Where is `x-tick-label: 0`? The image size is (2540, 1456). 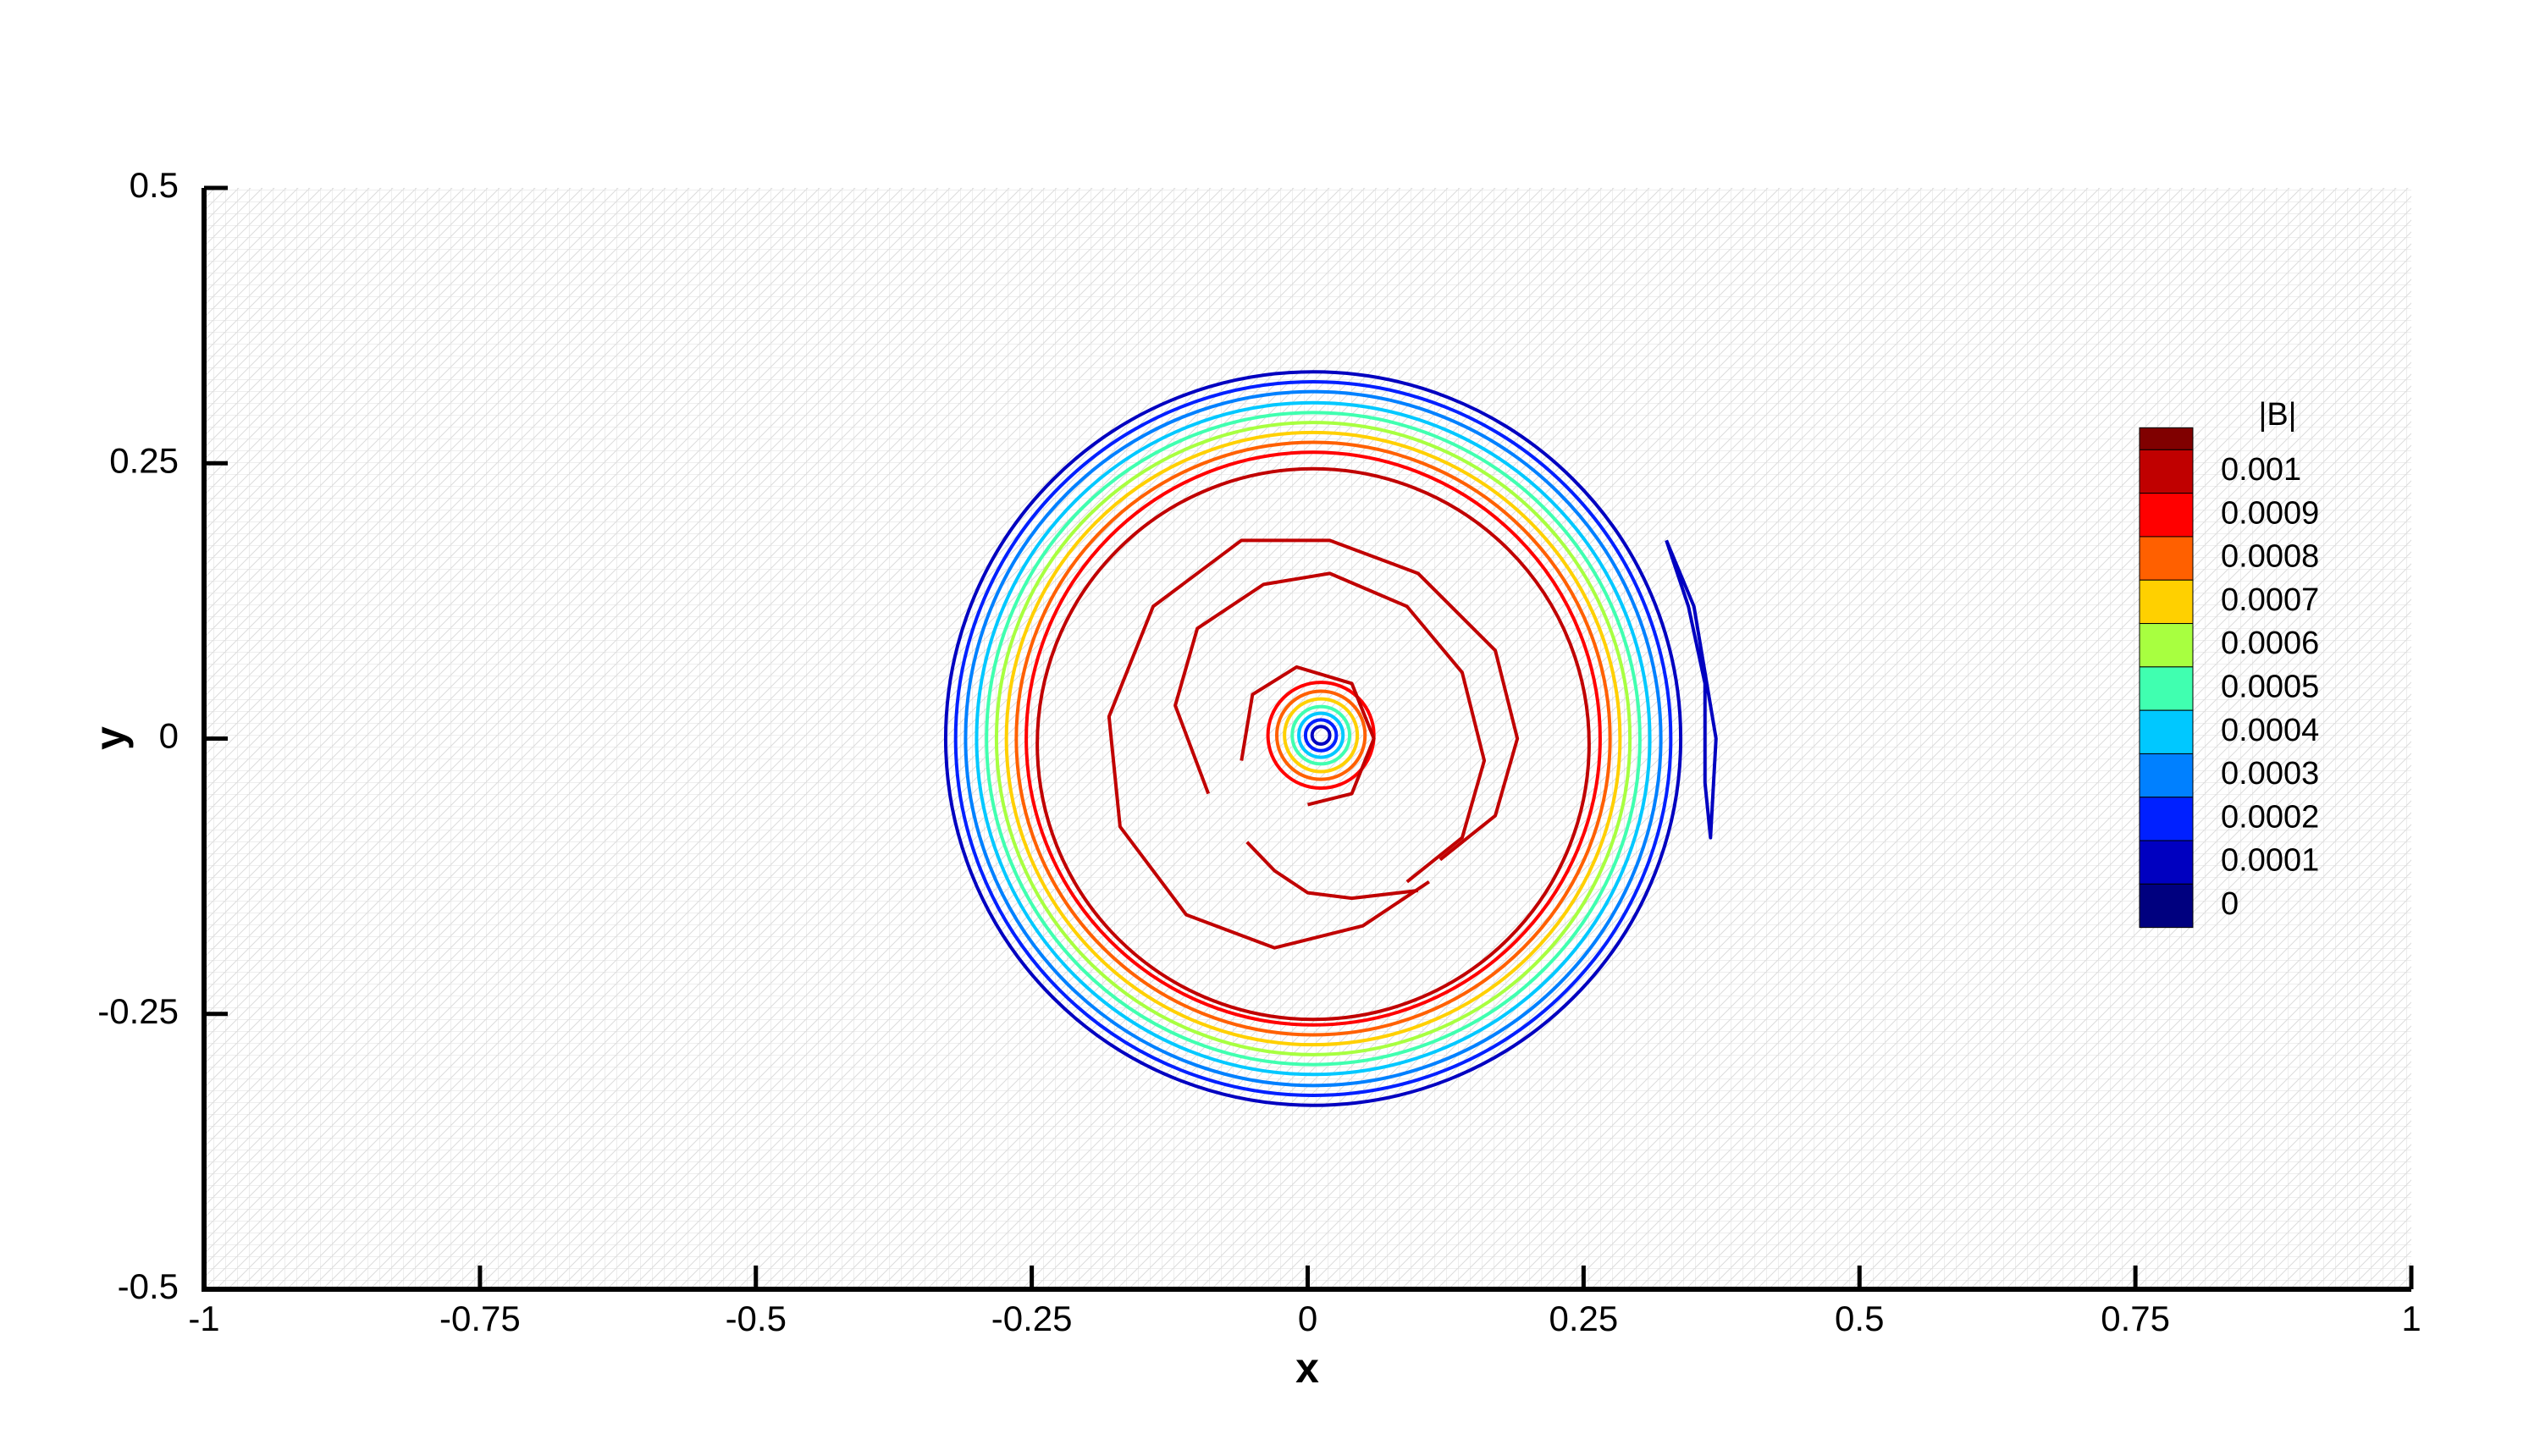 x-tick-label: 0 is located at coordinates (1307, 1319).